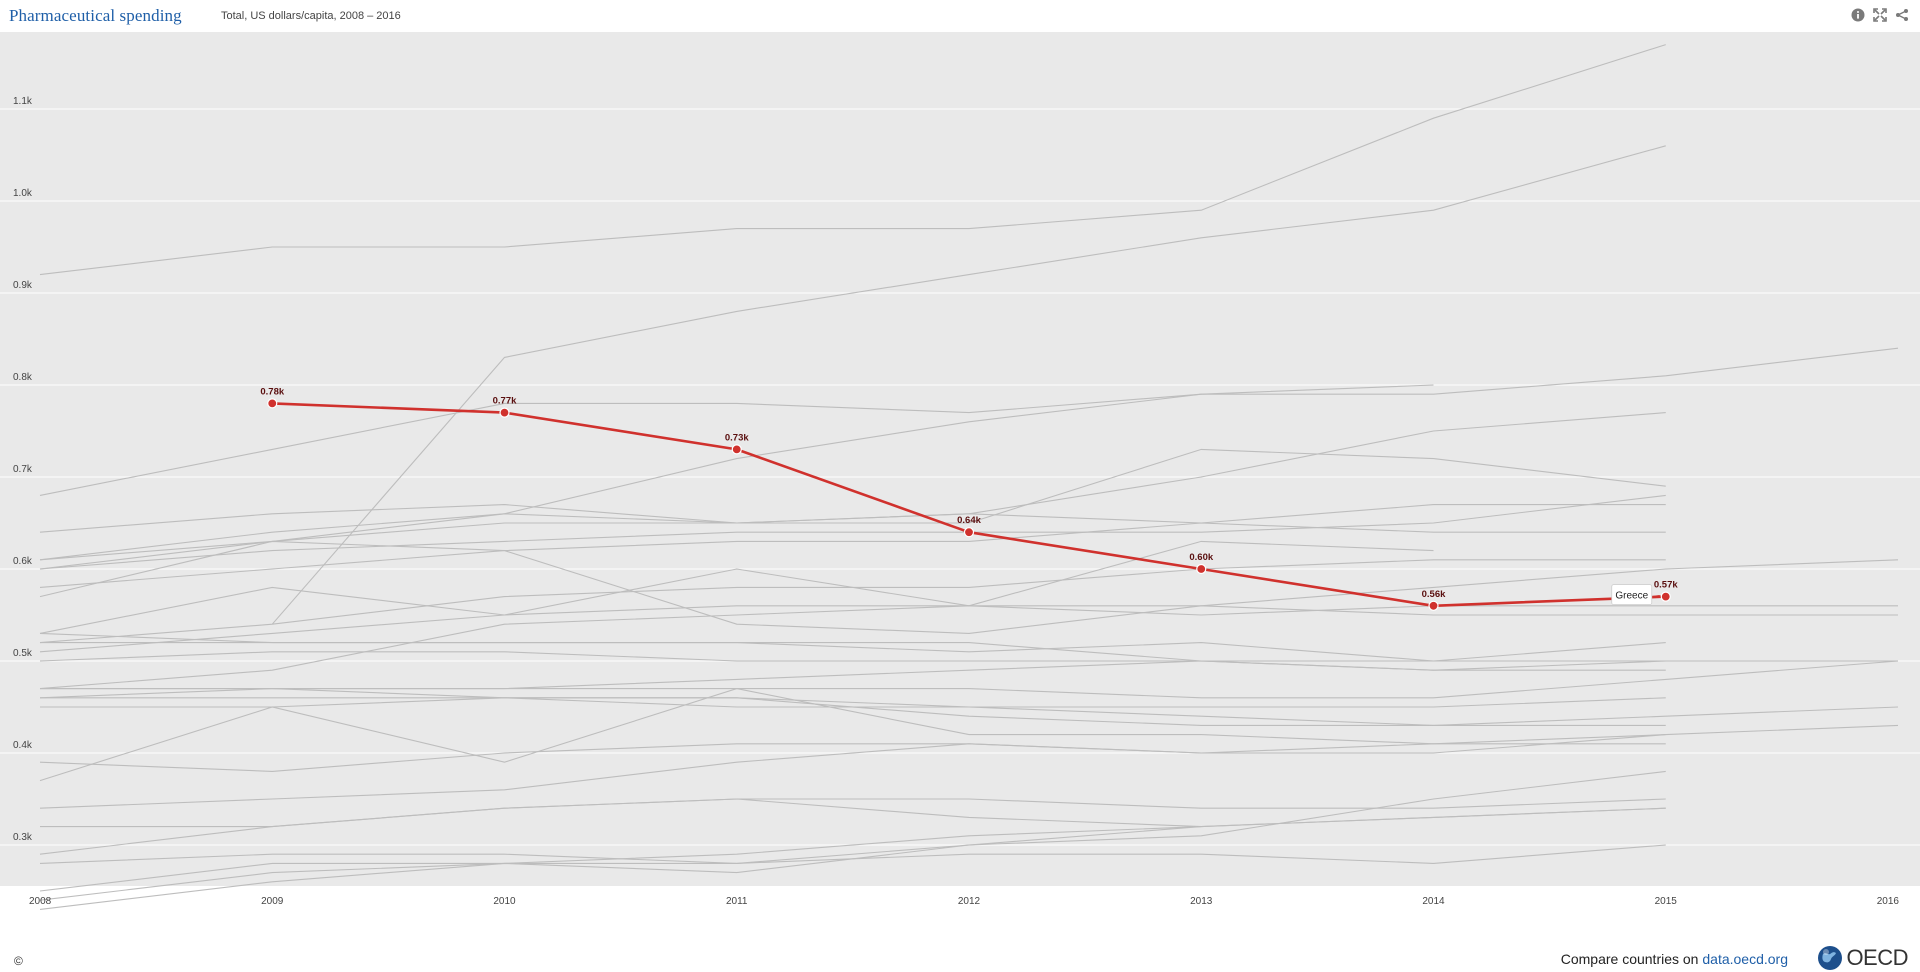 The width and height of the screenshot is (1920, 972). Describe the element at coordinates (23, 377) in the screenshot. I see `y-tick-label: 0.8k` at that location.